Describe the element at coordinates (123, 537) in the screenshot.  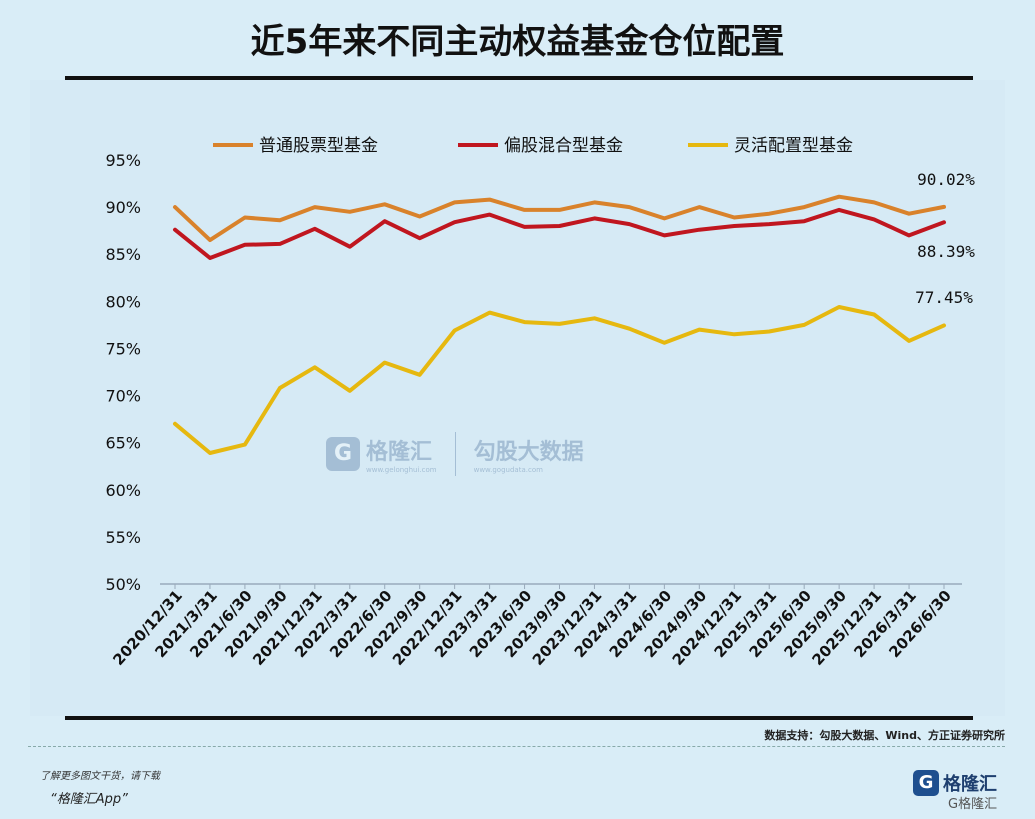
I see `y-tick-label: 55%` at that location.